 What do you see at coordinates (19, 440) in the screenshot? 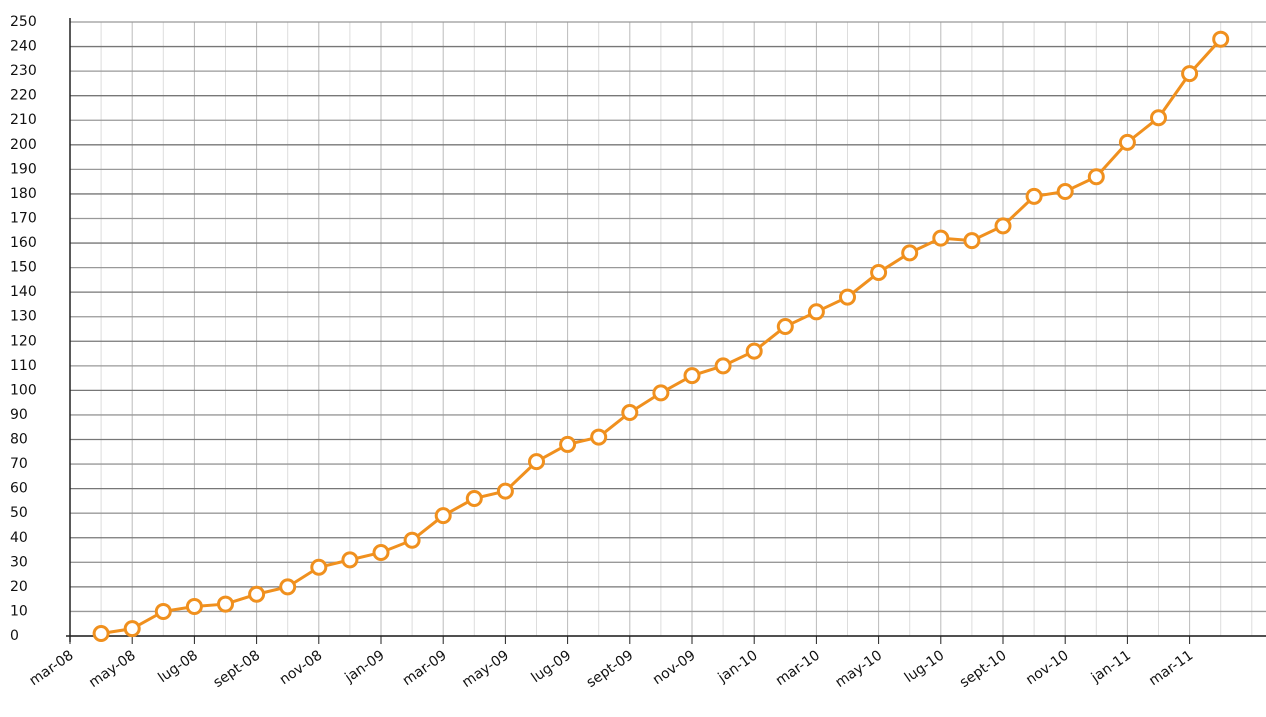
I see `y-tick-label: 80` at bounding box center [19, 440].